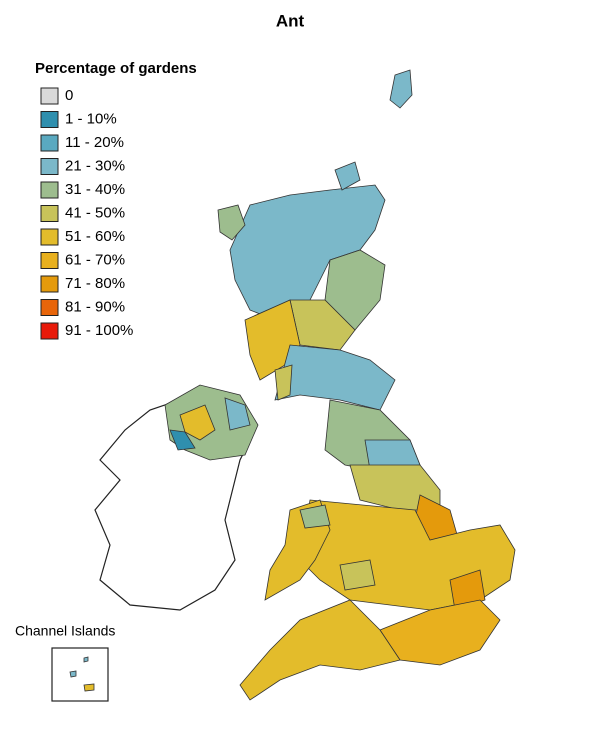 This screenshot has height=750, width=600. What do you see at coordinates (99, 330) in the screenshot?
I see `legend-label: 91 - 100%` at bounding box center [99, 330].